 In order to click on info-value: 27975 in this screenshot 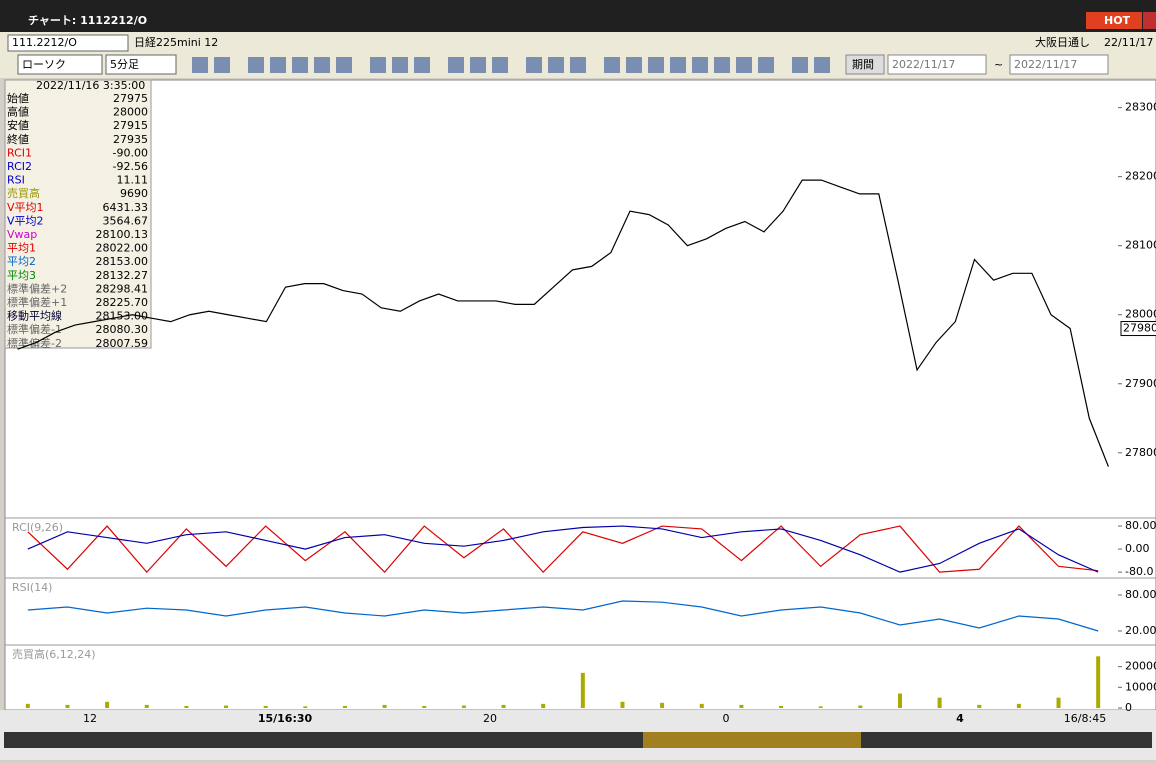, I will do `click(130, 98)`.